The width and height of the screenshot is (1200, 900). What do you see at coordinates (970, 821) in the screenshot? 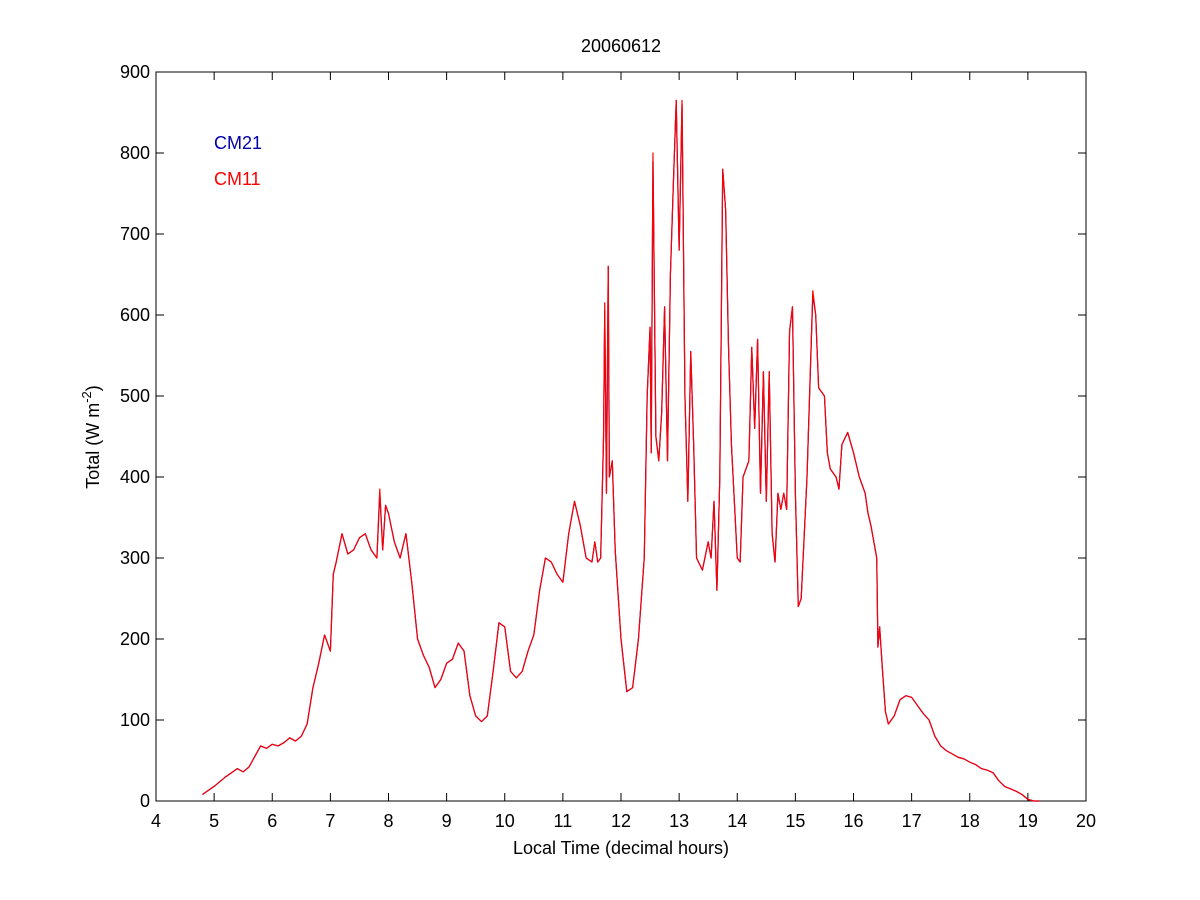
I see `x-tick-label: 18` at bounding box center [970, 821].